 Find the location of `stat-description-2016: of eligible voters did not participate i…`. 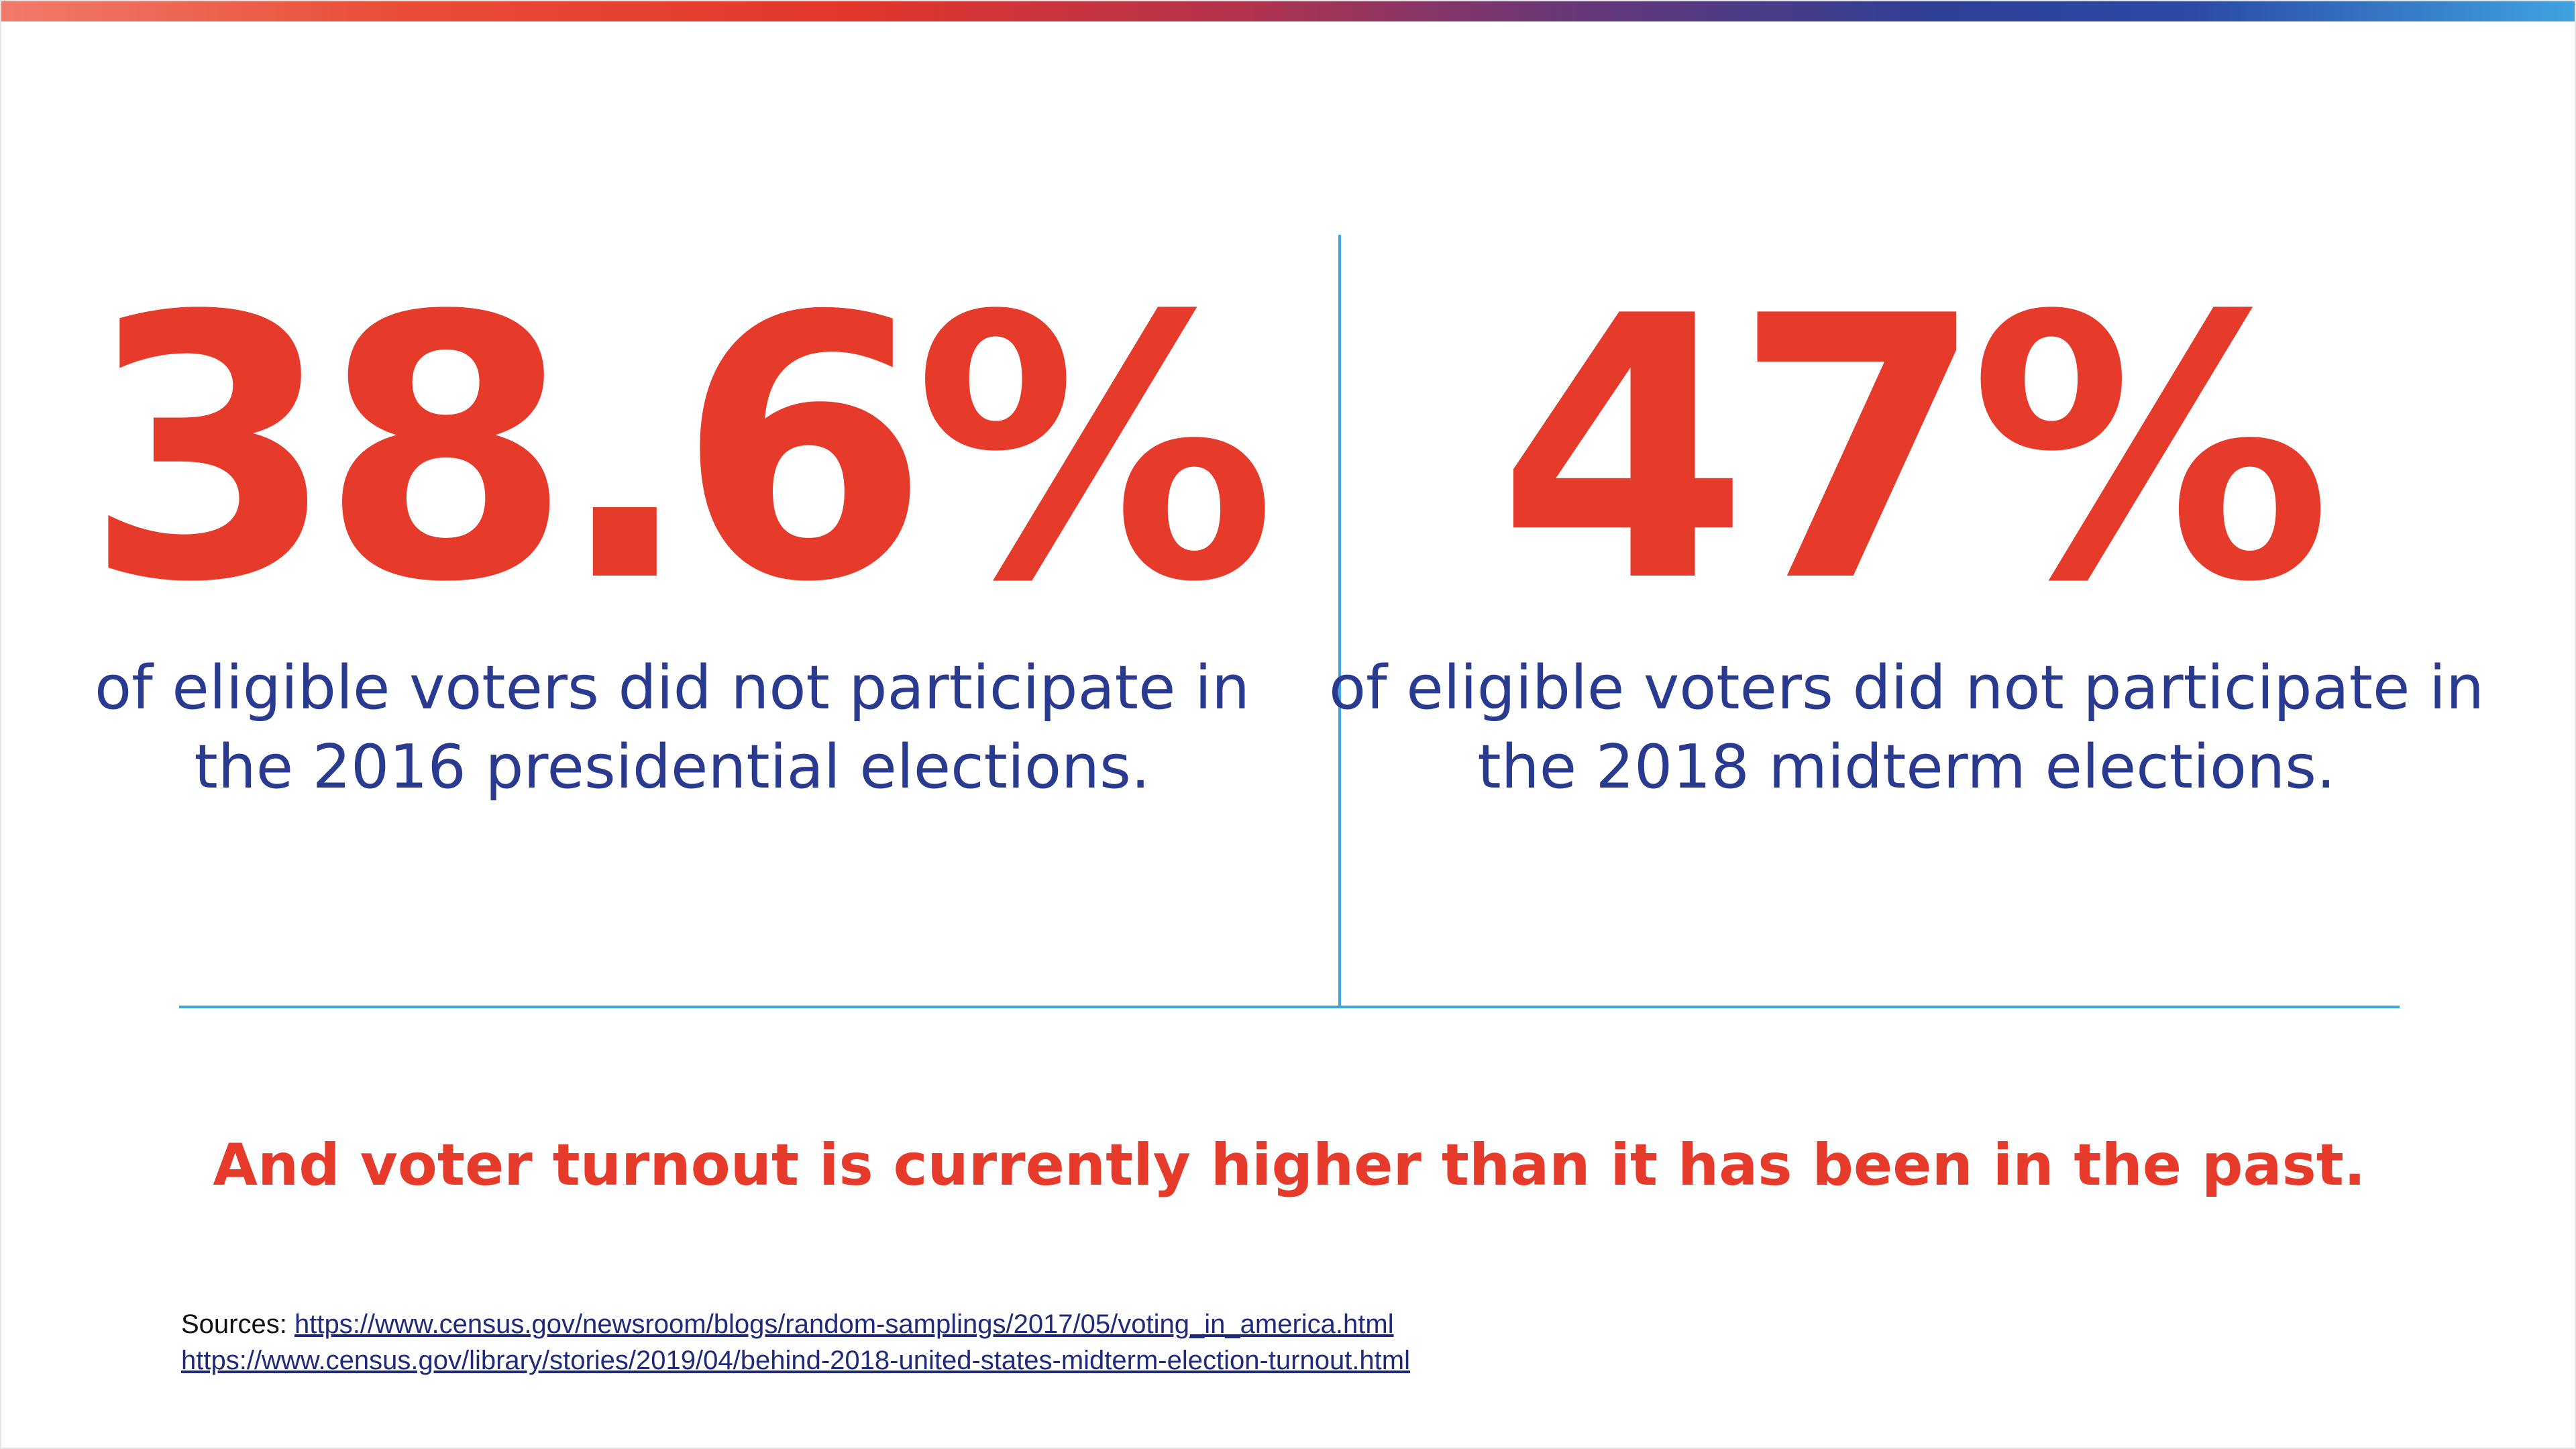

stat-description-2016: of eligible voters did not participate i… is located at coordinates (672, 727).